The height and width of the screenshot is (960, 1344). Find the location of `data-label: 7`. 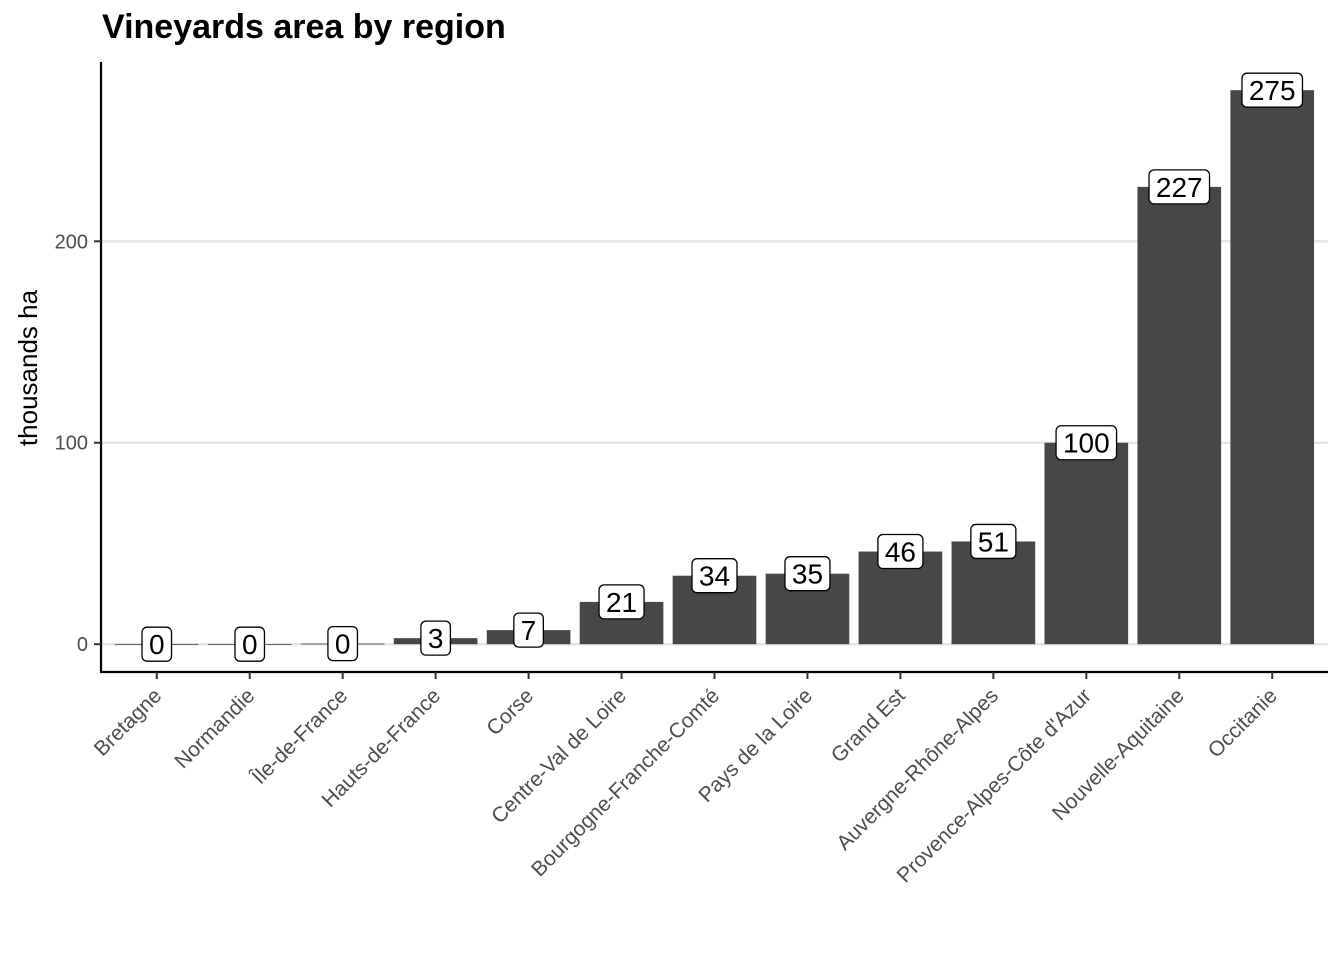

data-label: 7 is located at coordinates (528, 630).